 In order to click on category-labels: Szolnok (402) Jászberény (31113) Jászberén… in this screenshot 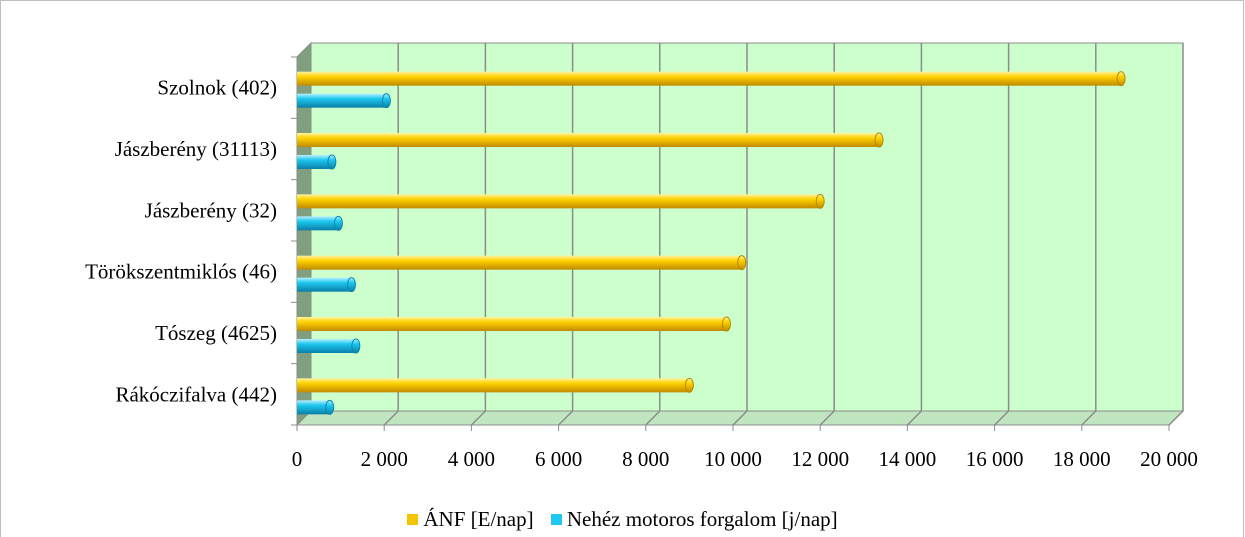, I will do `click(181, 241)`.